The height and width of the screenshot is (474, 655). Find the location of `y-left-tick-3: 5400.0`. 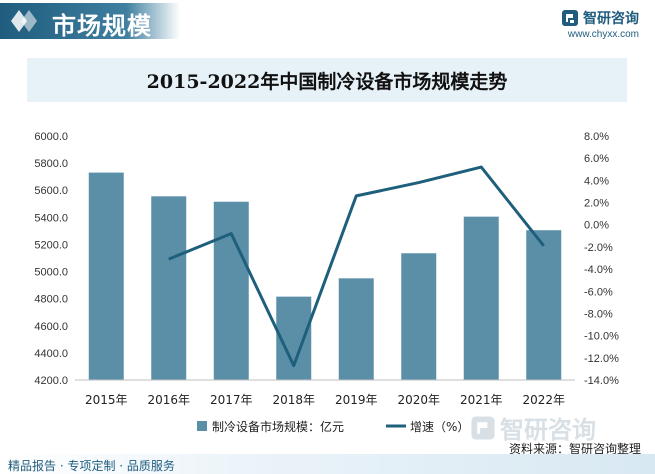

y-left-tick-3: 5400.0 is located at coordinates (51, 218).